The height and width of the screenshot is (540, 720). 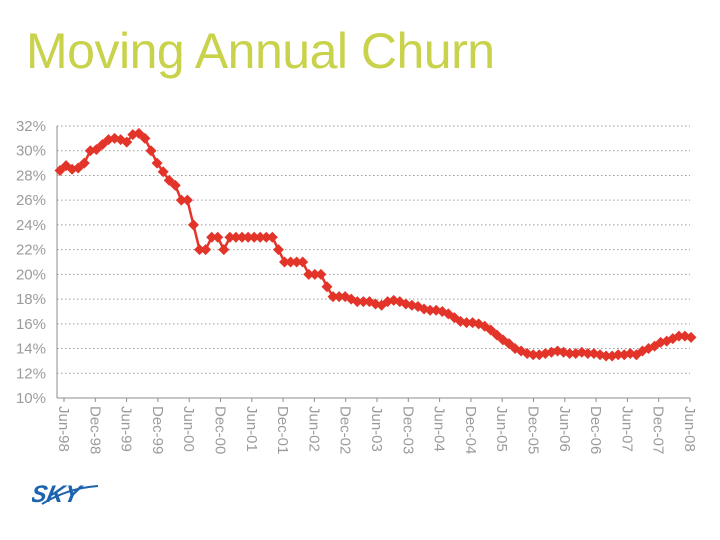 I want to click on y-tick-label: 14%, so click(x=31, y=349).